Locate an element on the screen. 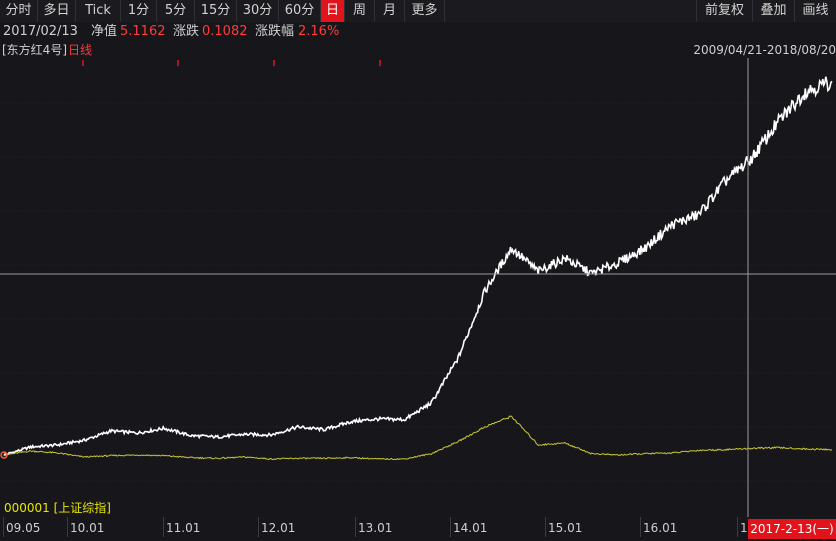  x-tick-label: 12.01 is located at coordinates (276, 527).